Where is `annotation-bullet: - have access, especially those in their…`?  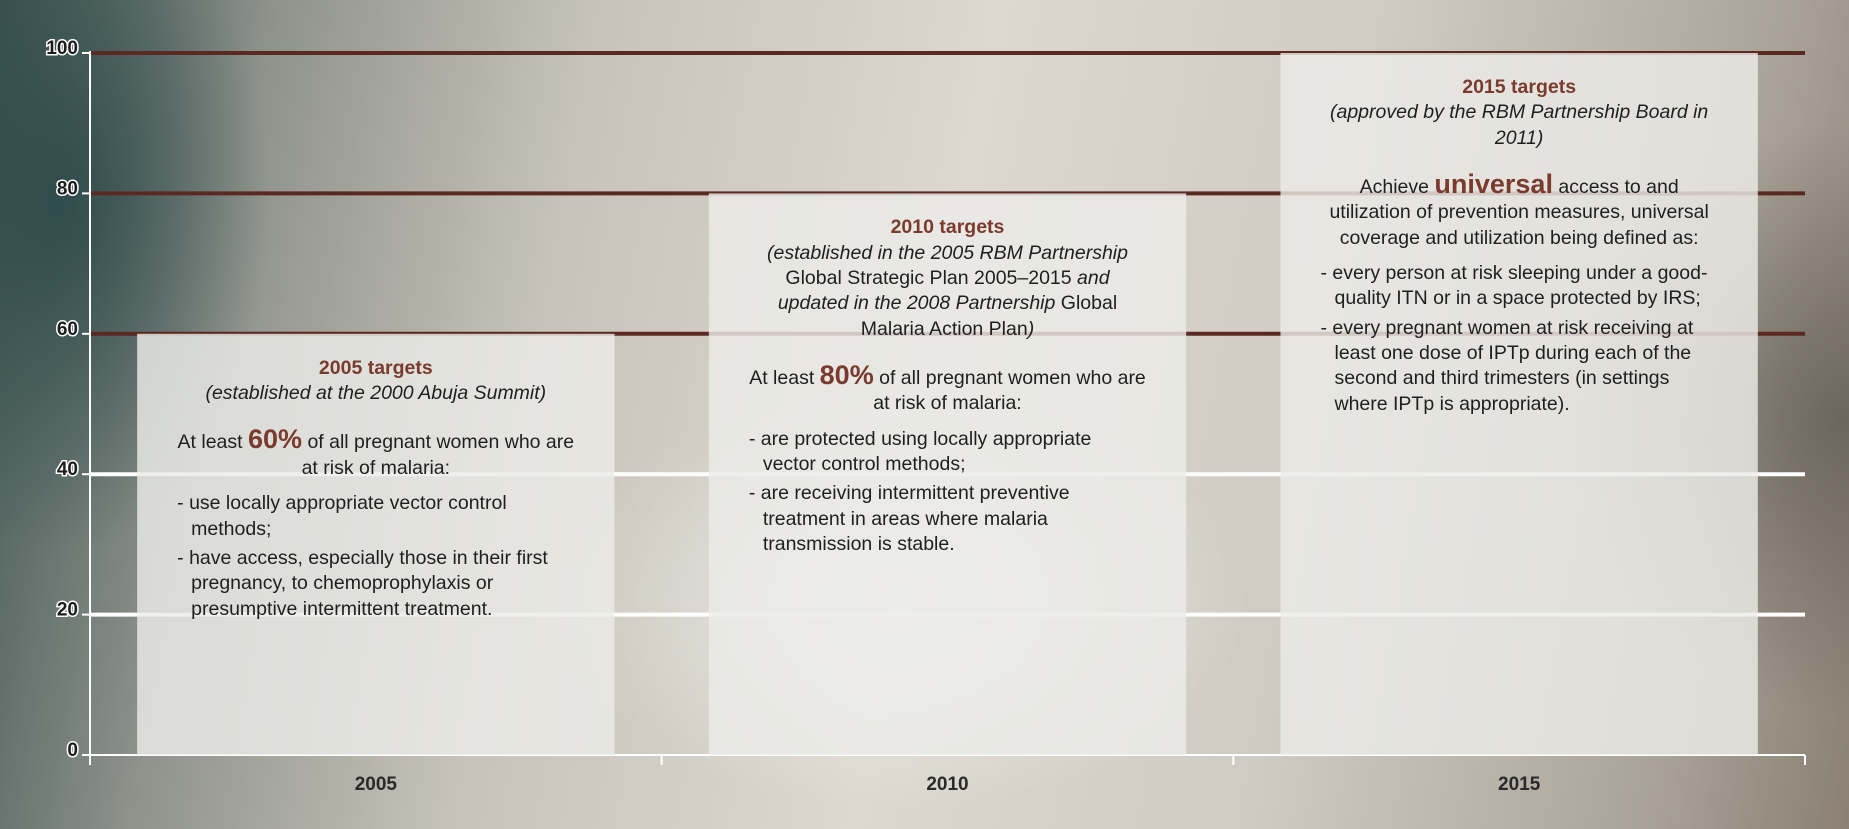
annotation-bullet: - have access, especially those in their… is located at coordinates (362, 583).